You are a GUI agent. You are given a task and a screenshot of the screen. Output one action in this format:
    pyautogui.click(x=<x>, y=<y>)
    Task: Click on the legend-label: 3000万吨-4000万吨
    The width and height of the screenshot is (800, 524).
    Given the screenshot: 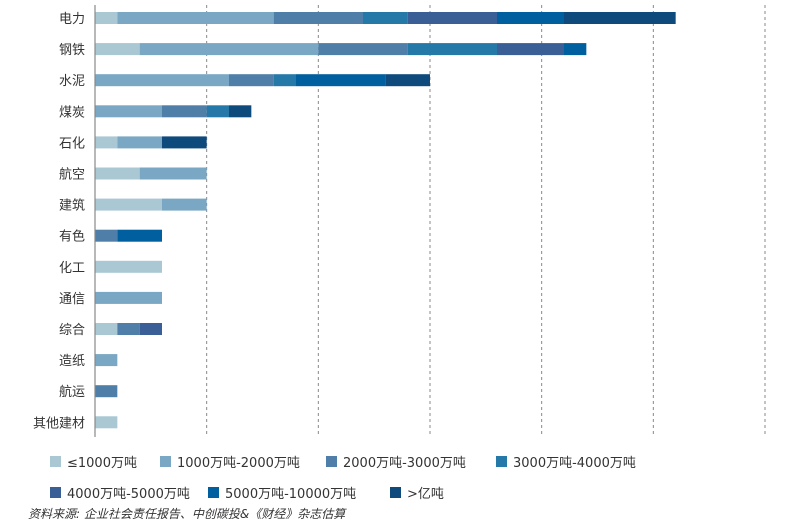 What is the action you would take?
    pyautogui.click(x=574, y=463)
    